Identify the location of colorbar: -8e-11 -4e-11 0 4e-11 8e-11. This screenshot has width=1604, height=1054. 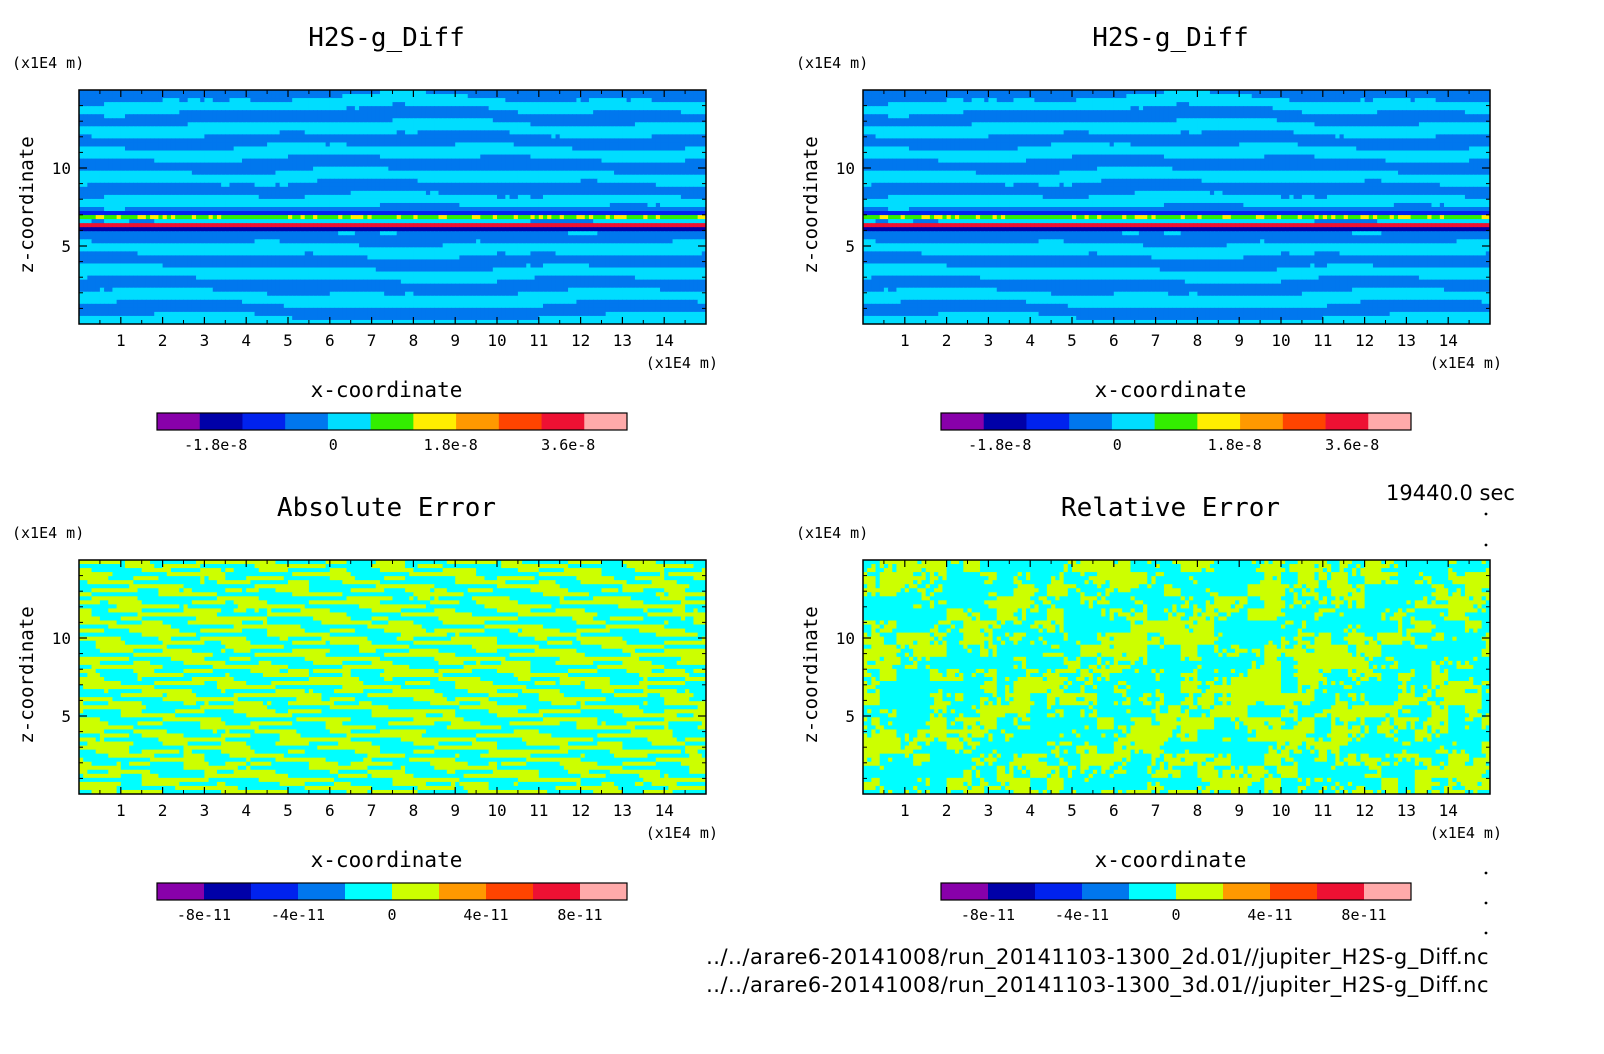
(392, 903).